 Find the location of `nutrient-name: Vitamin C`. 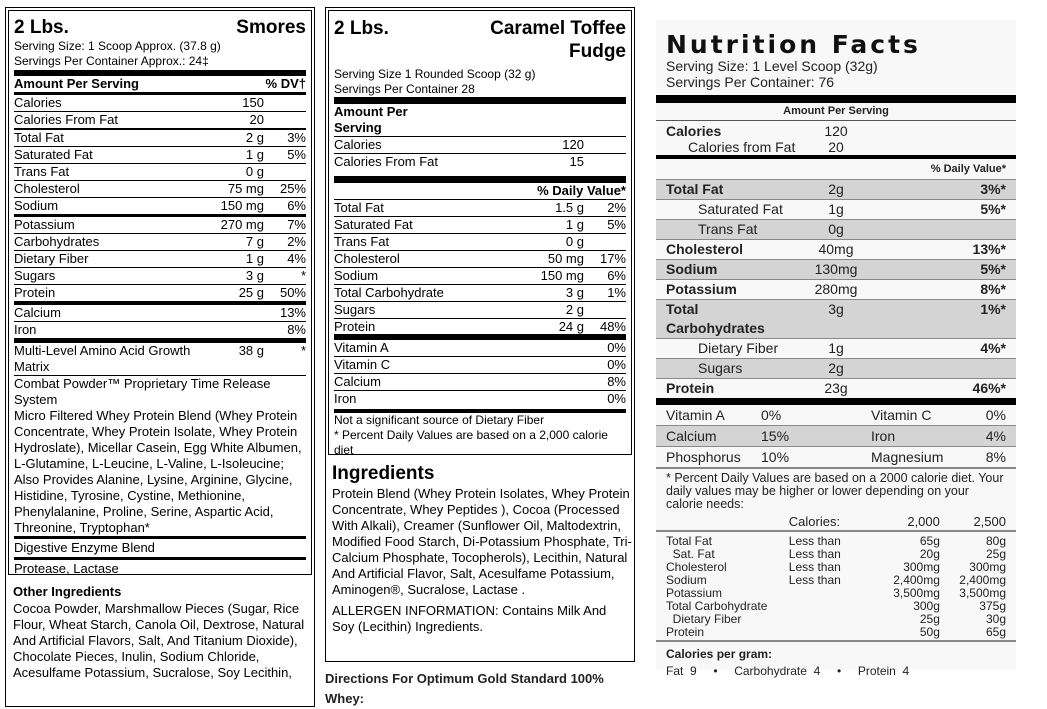

nutrient-name: Vitamin C is located at coordinates (362, 364).